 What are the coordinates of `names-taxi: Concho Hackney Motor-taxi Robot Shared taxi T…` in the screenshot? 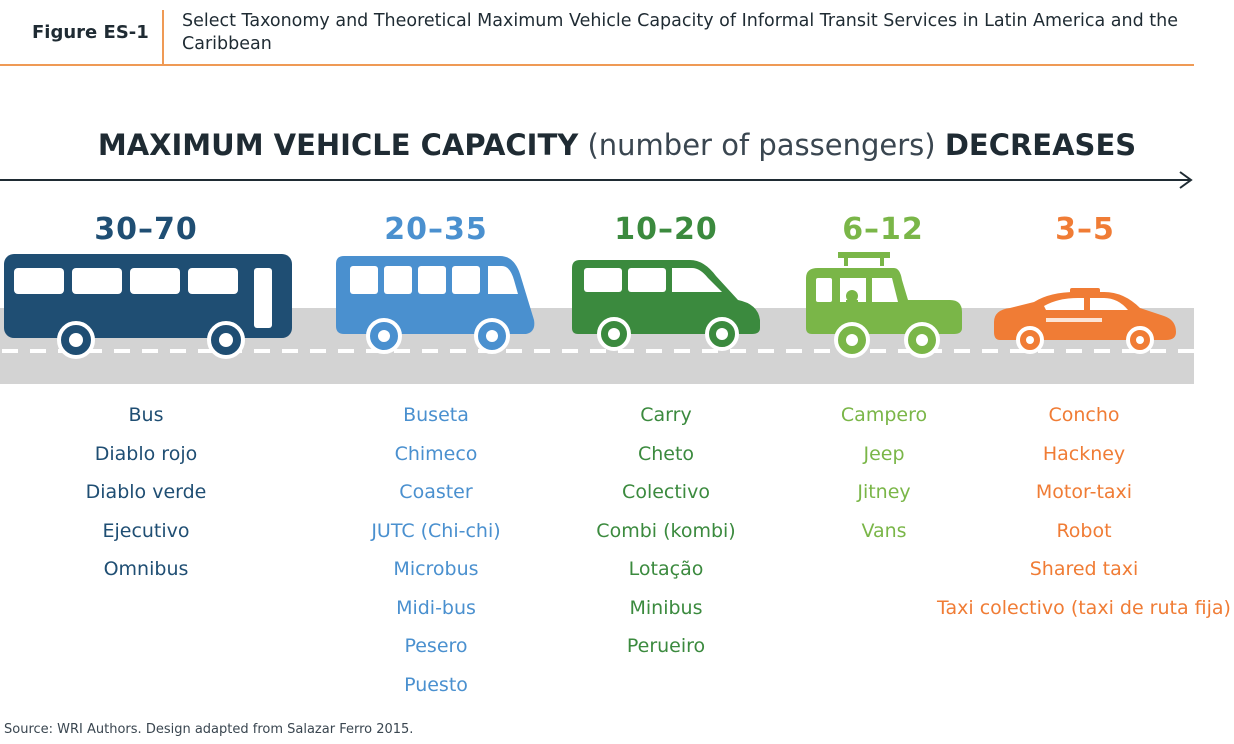 It's located at (1084, 508).